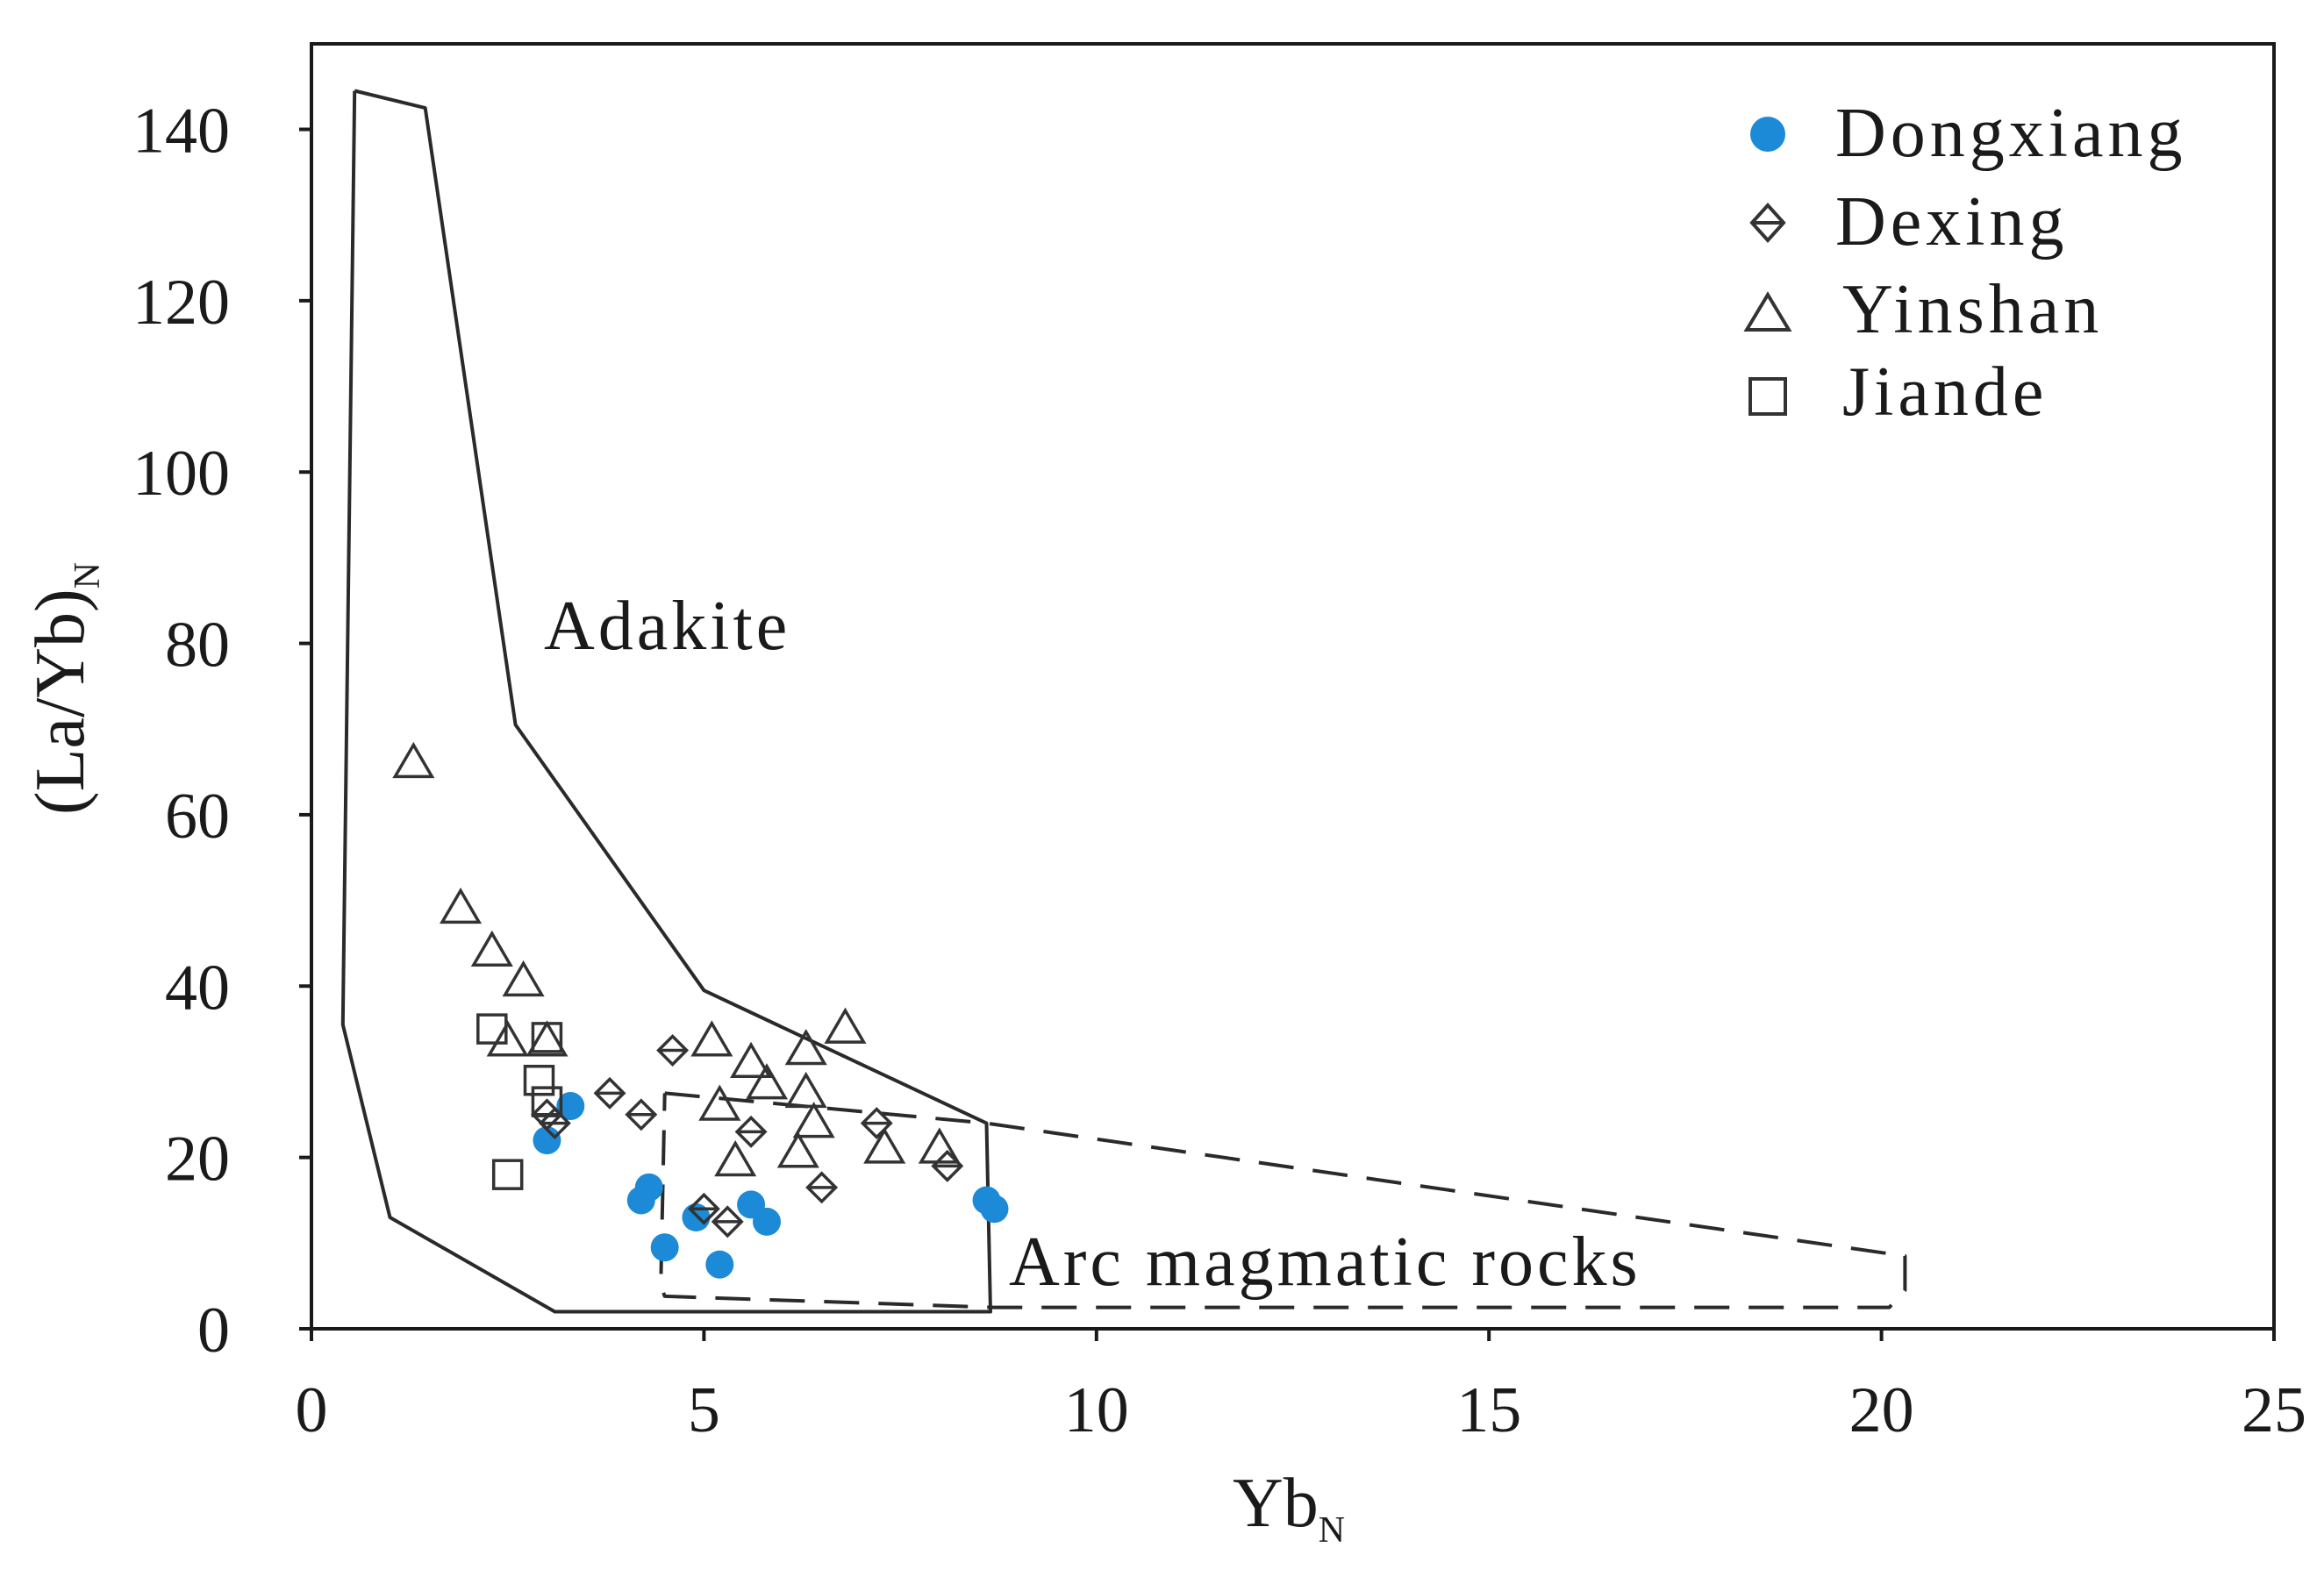  Describe the element at coordinates (197, 646) in the screenshot. I see `y-tick-label: 80` at that location.